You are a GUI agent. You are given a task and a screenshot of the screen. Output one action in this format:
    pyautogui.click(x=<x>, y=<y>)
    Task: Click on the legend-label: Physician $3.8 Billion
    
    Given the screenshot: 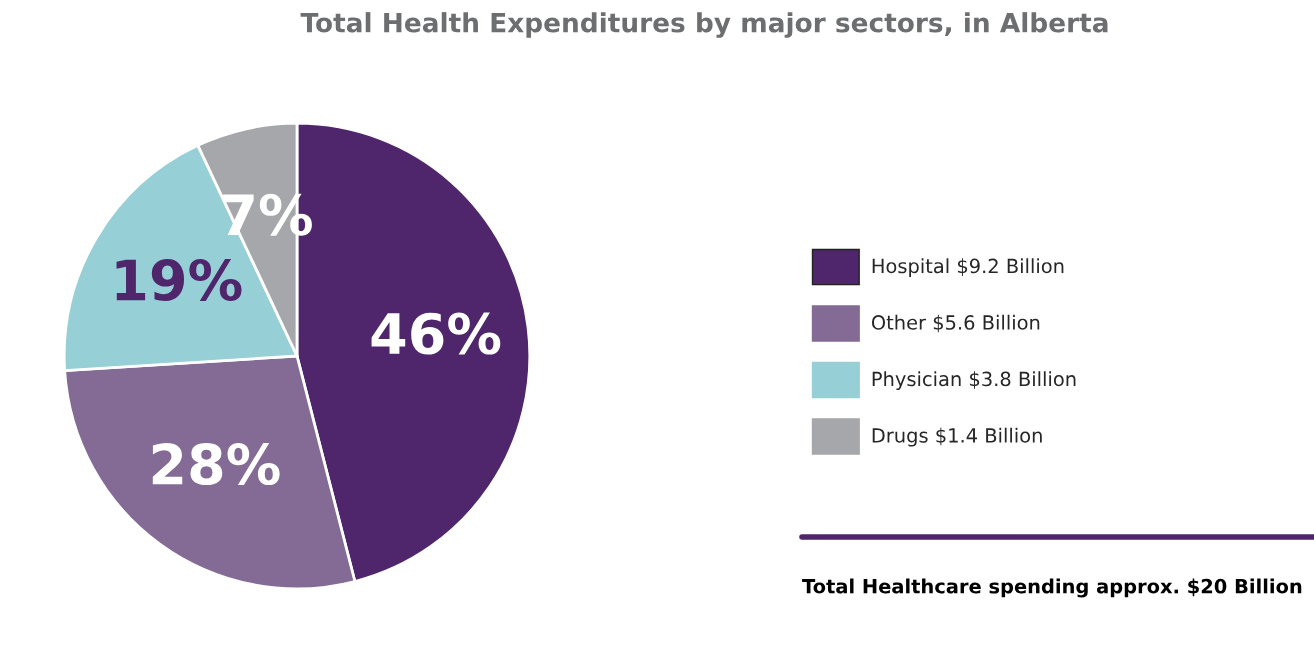 What is the action you would take?
    pyautogui.click(x=974, y=381)
    